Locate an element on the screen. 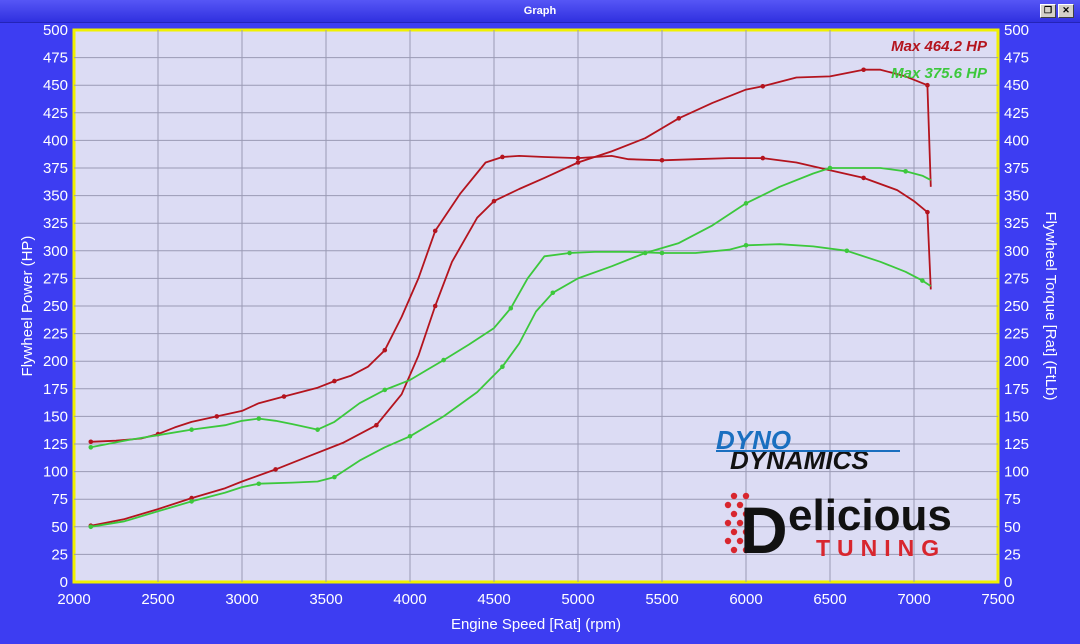 The width and height of the screenshot is (1080, 644). y-tick-label-right: 175 is located at coordinates (1016, 389).